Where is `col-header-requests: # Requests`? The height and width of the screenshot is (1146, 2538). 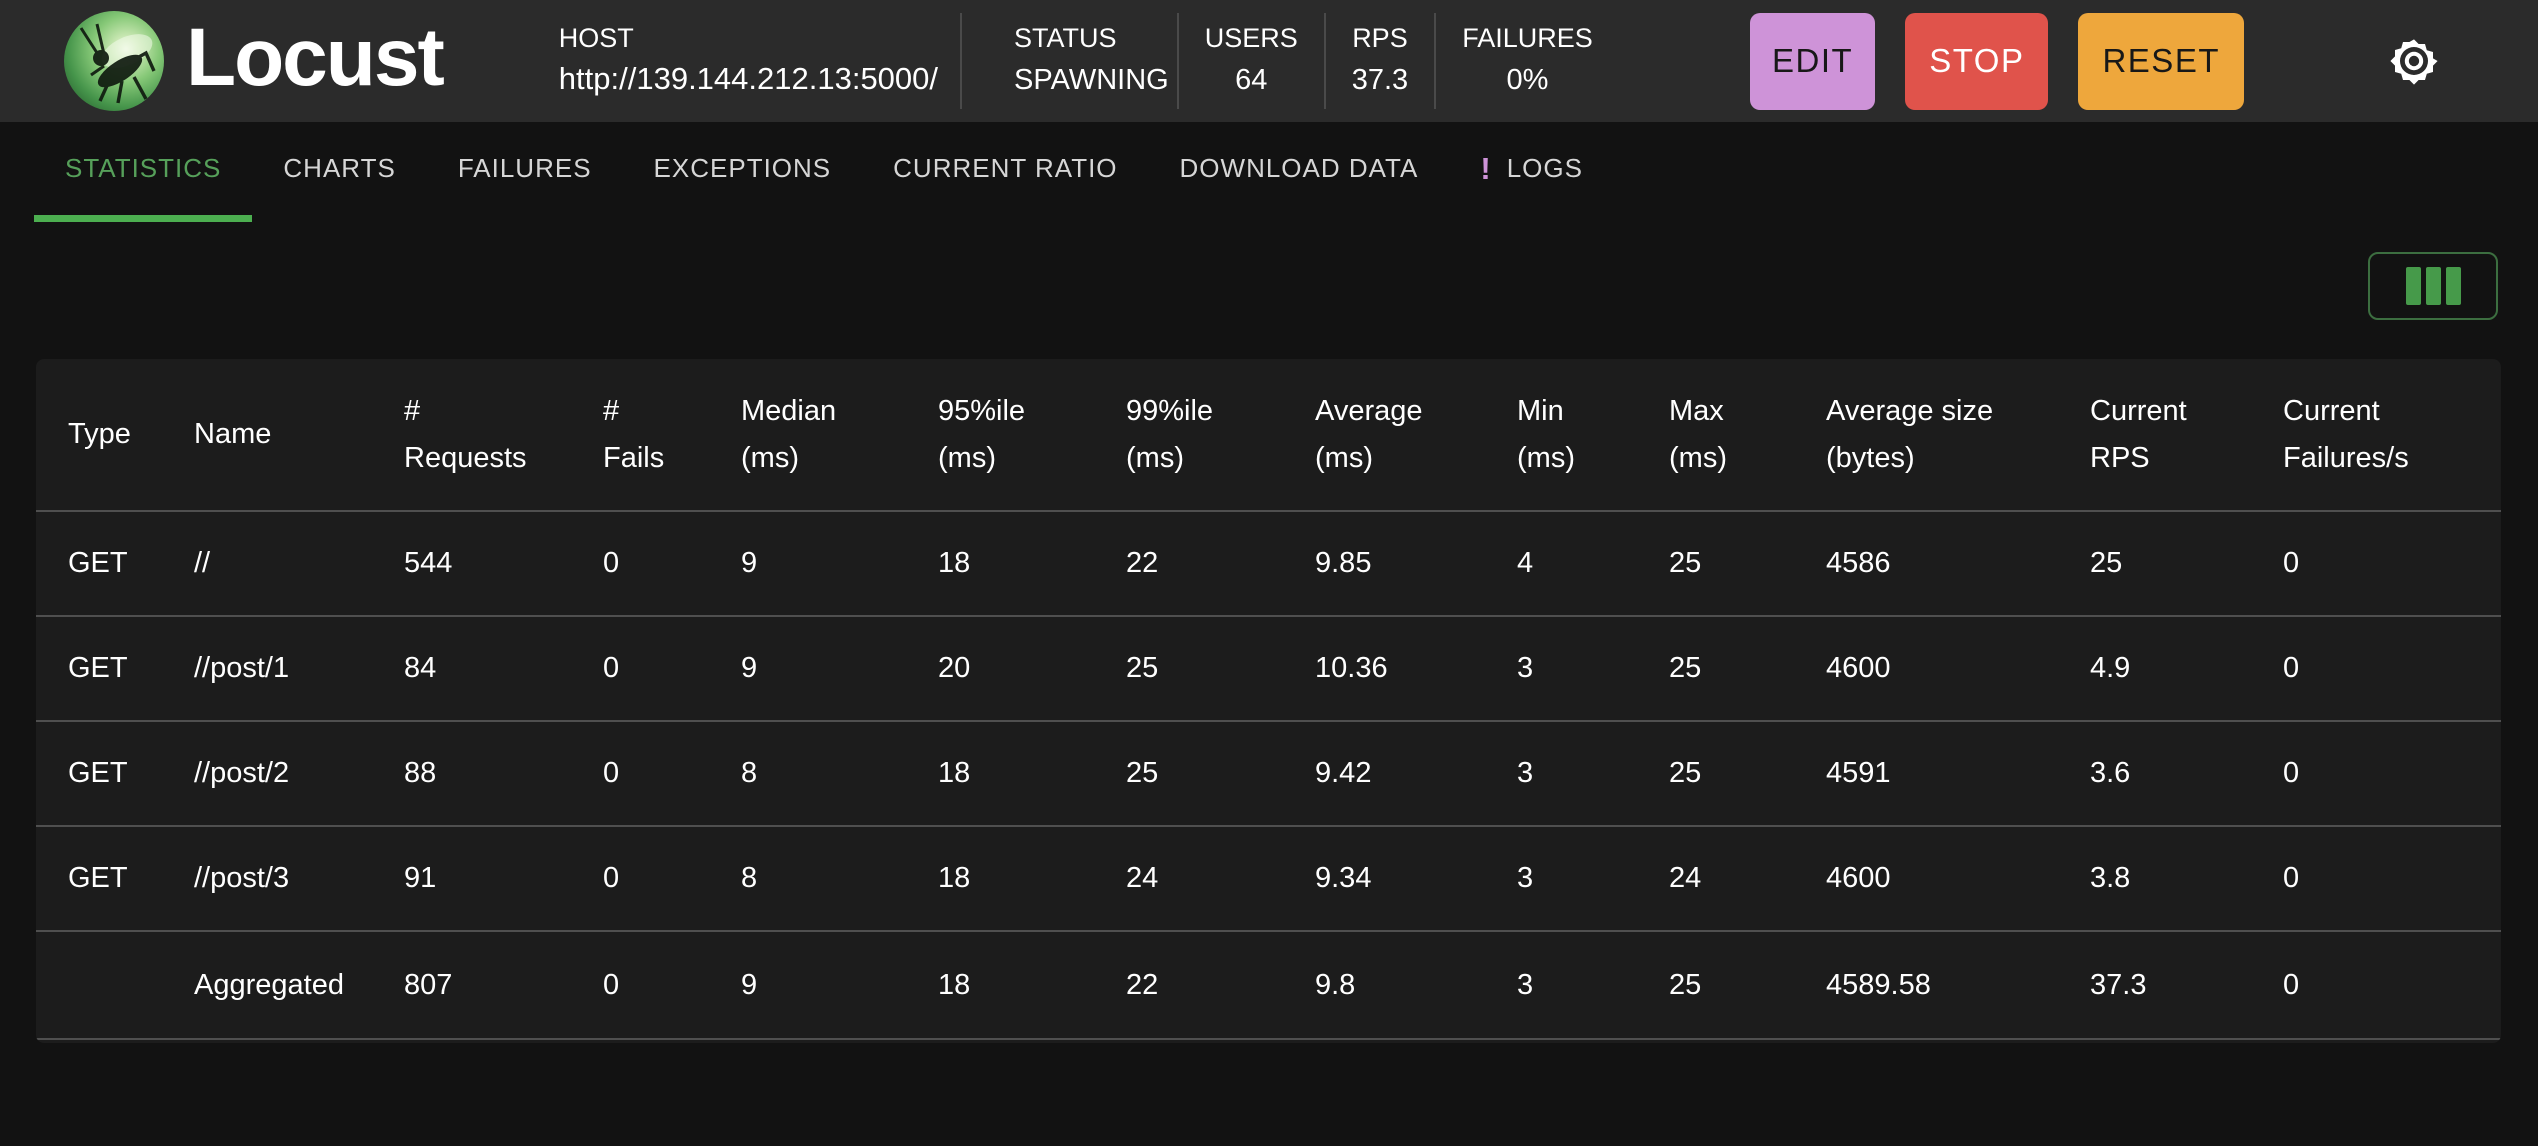 col-header-requests: # Requests is located at coordinates (465, 434).